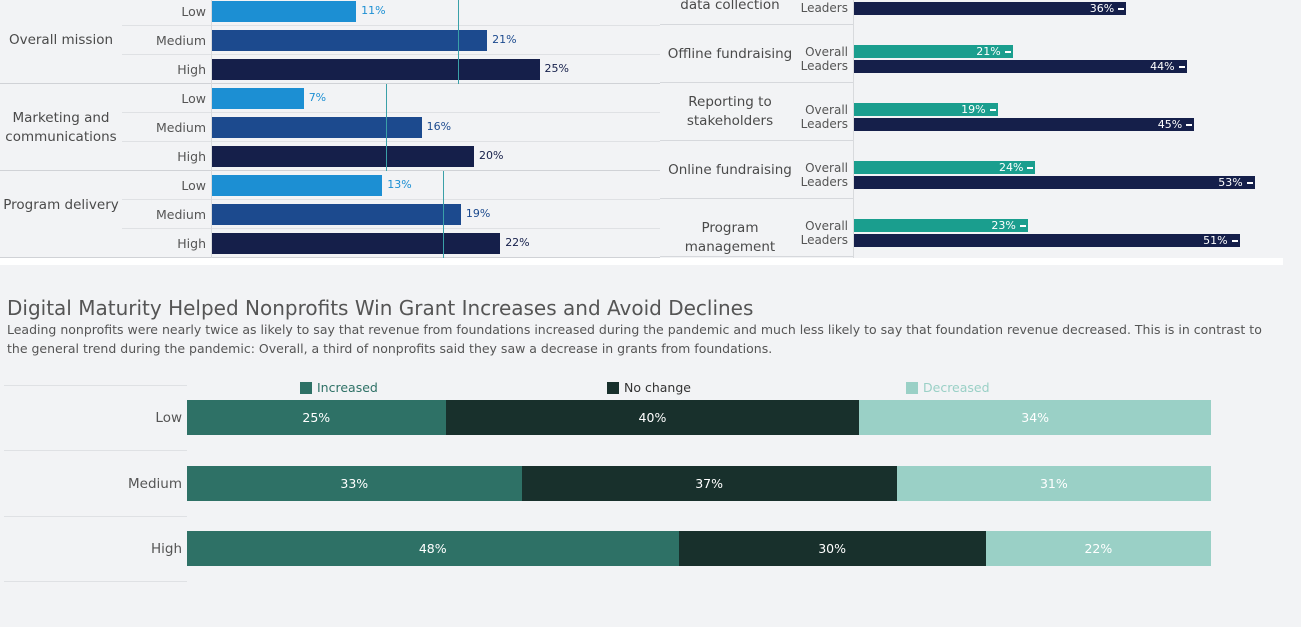  What do you see at coordinates (1102, 8) in the screenshot?
I see `value-label-leaders: 36%` at bounding box center [1102, 8].